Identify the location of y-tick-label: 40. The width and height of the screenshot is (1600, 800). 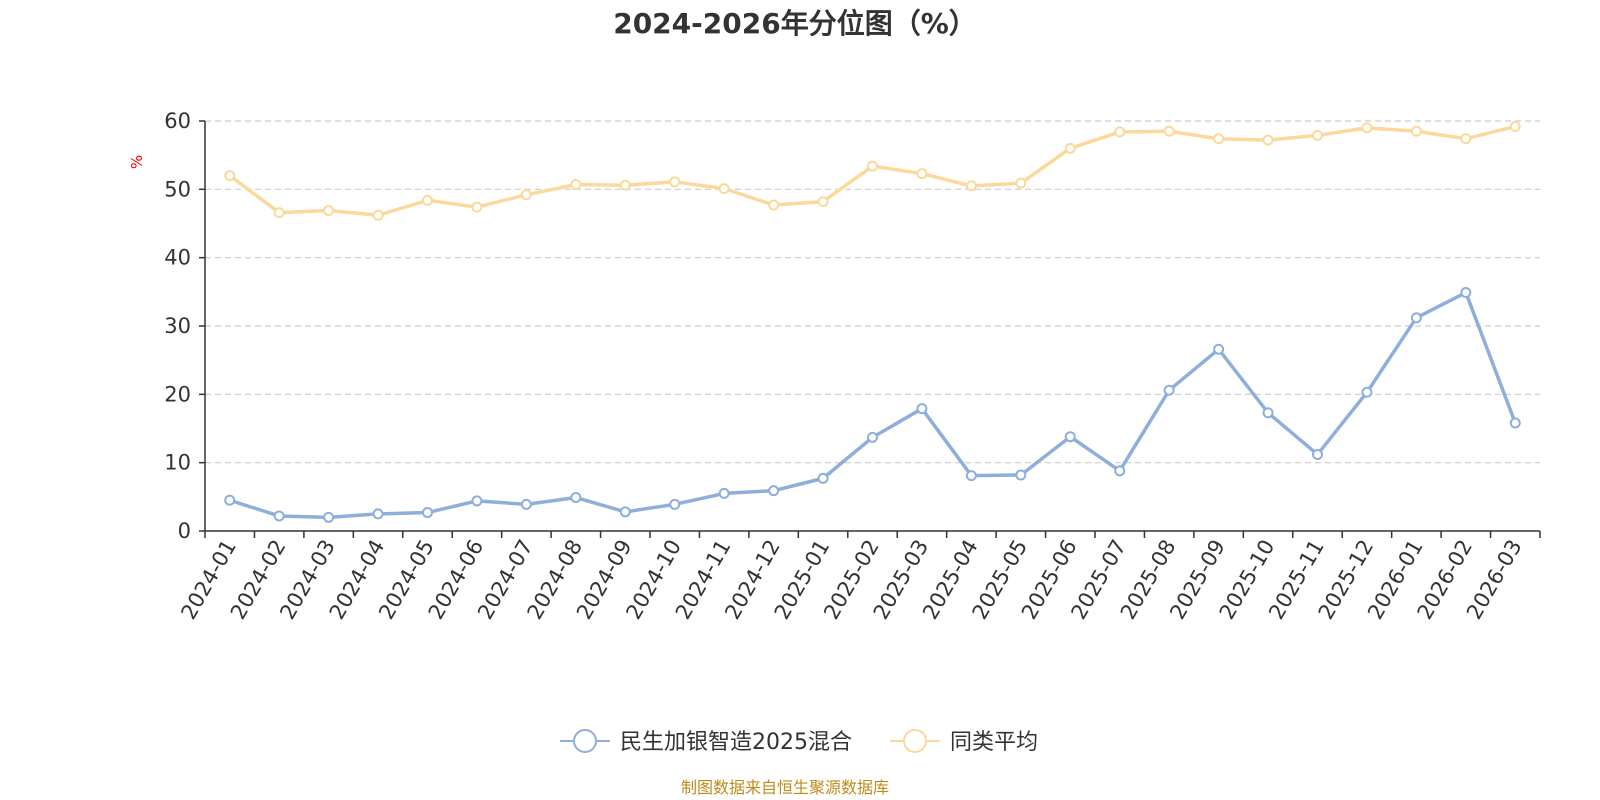
(177, 258).